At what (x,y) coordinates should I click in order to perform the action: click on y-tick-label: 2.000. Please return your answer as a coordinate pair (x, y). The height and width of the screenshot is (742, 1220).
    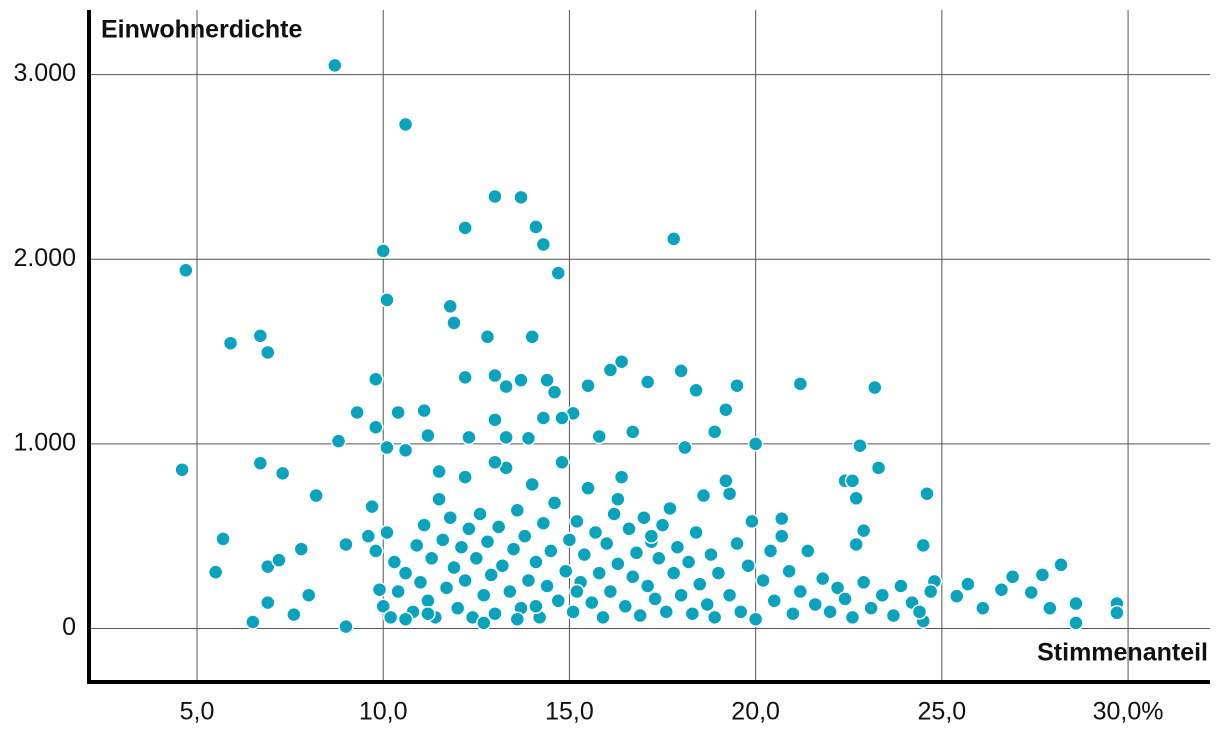
    Looking at the image, I should click on (44, 258).